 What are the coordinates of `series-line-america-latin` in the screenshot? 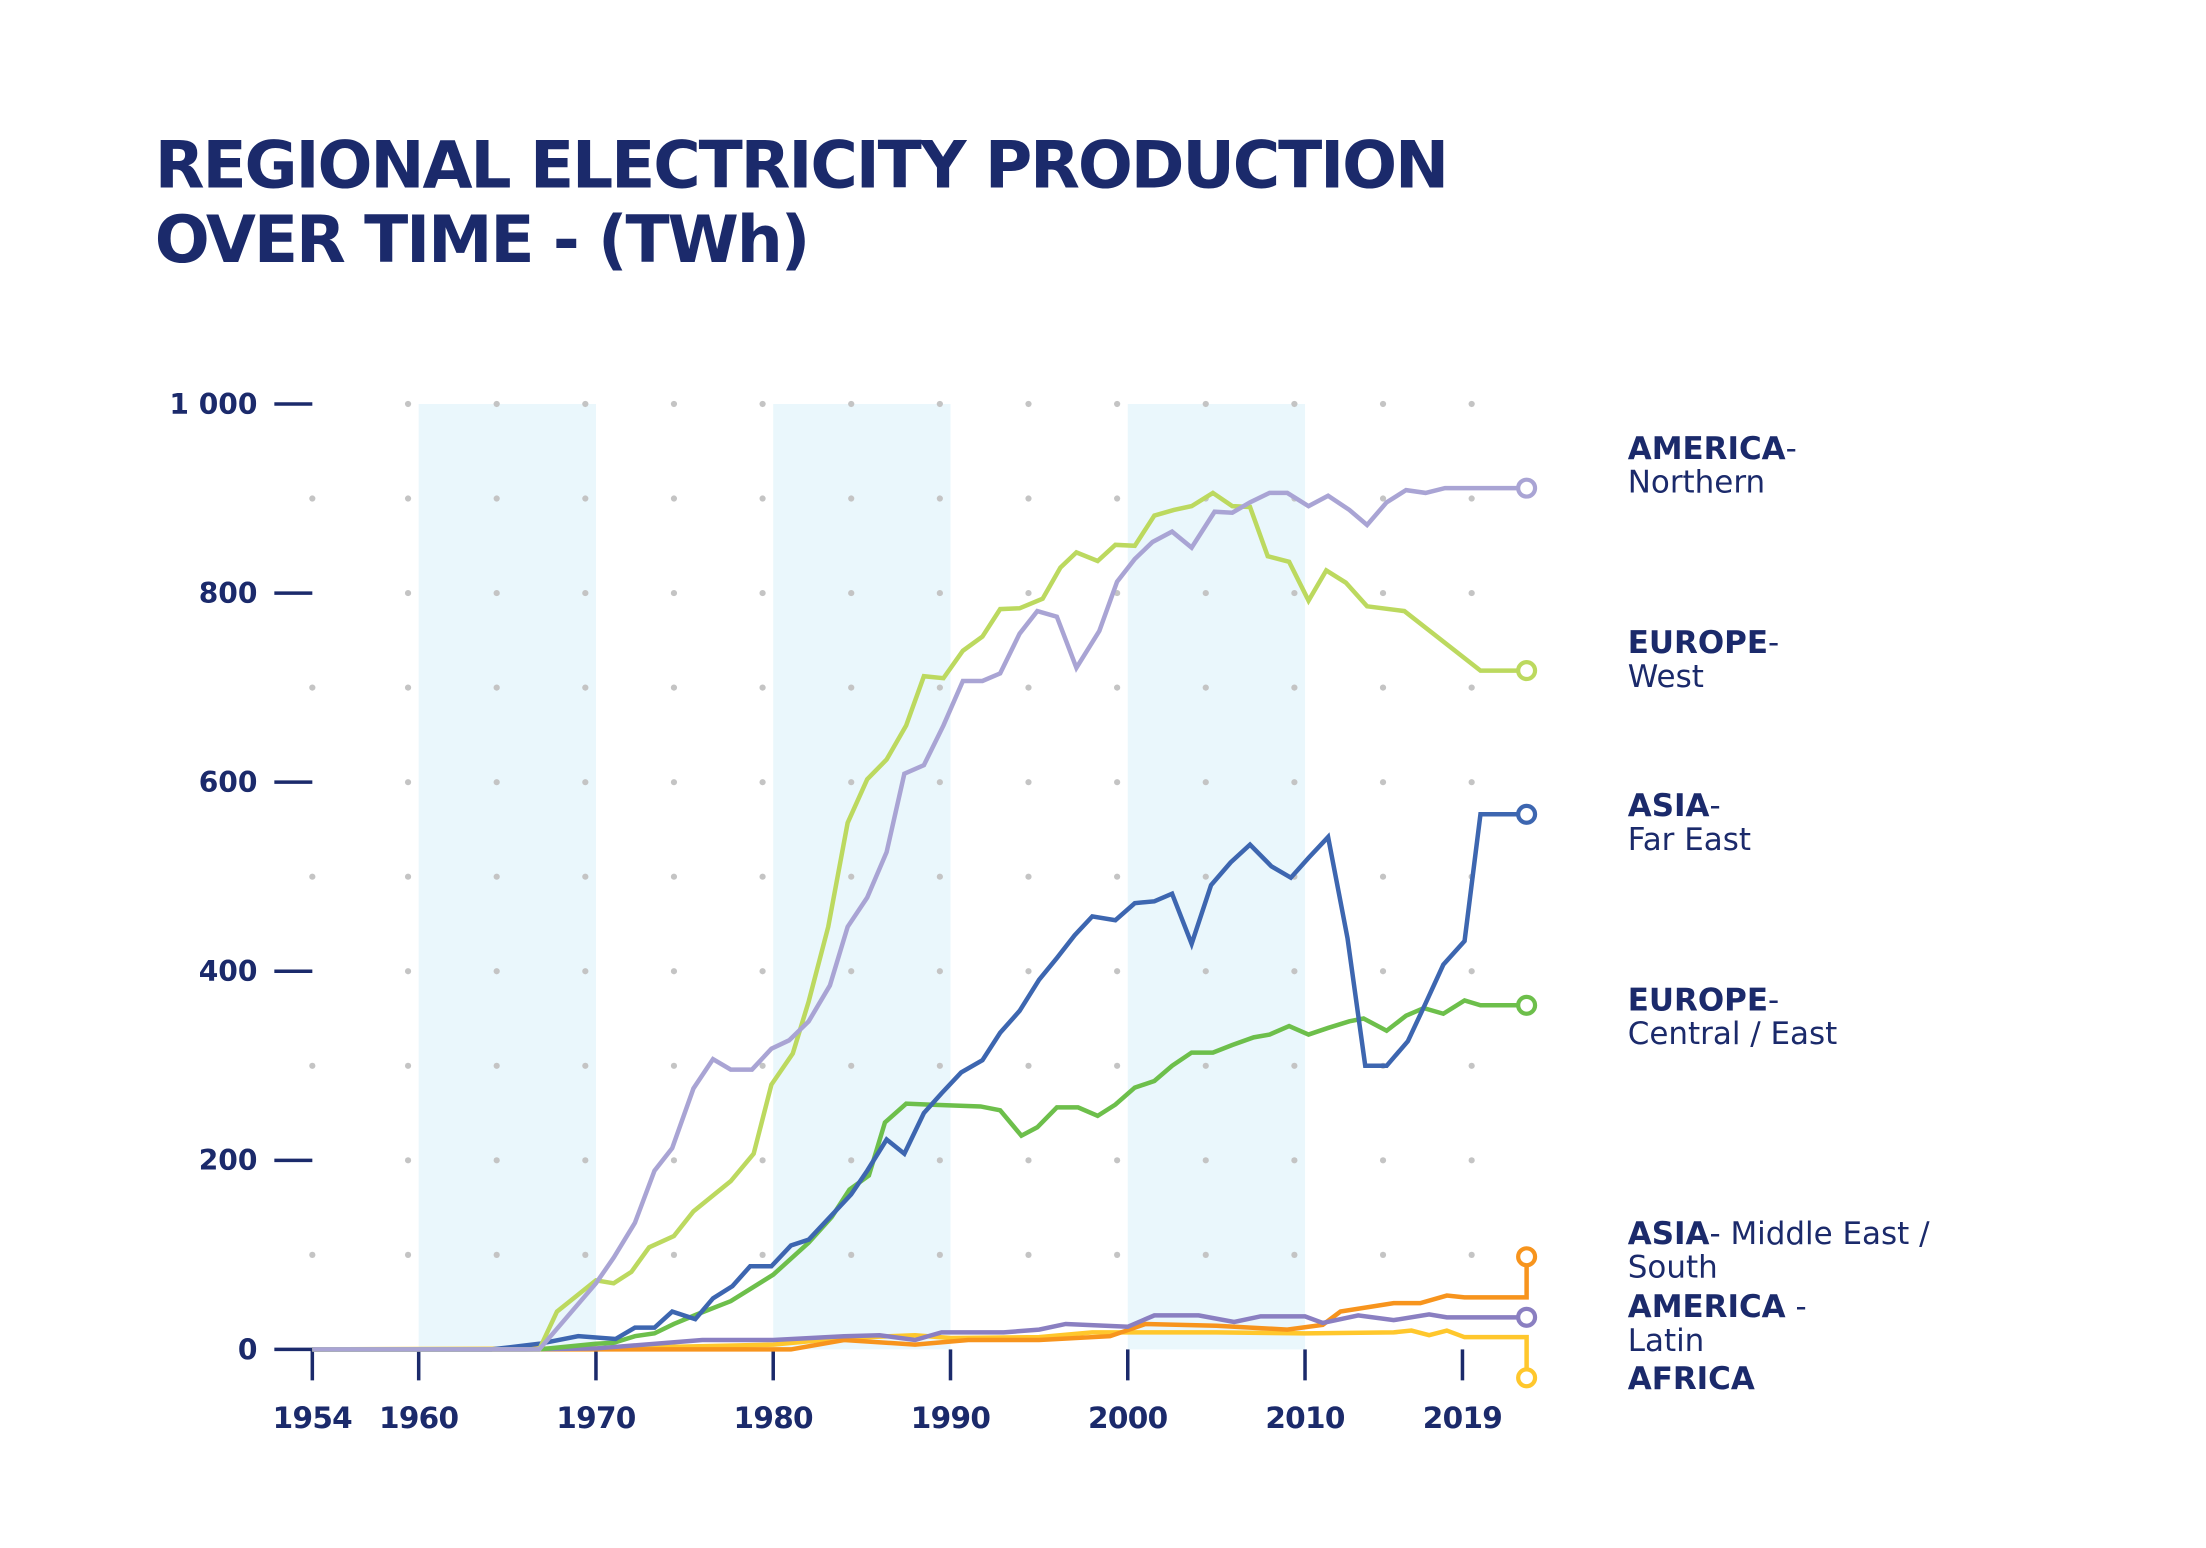 It's located at (919, 1332).